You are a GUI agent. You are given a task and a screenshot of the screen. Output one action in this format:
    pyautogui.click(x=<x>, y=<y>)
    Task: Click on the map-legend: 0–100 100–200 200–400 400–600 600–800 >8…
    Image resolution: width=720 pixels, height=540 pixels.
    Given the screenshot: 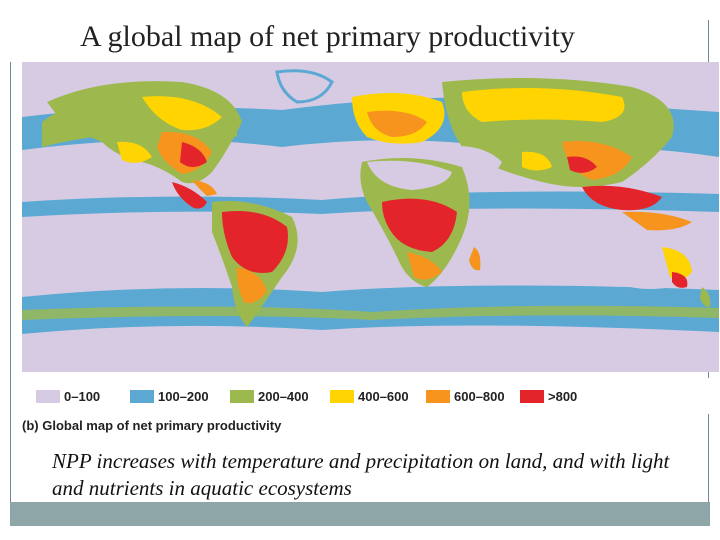 What is the action you would take?
    pyautogui.click(x=370, y=396)
    